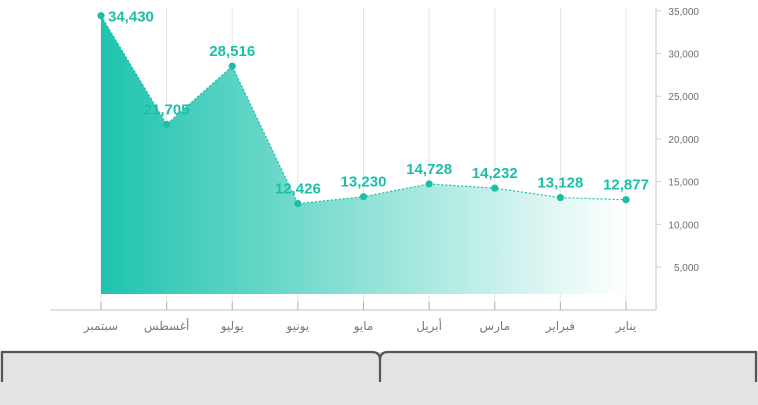 The width and height of the screenshot is (758, 405). I want to click on category-label: يناير, so click(626, 326).